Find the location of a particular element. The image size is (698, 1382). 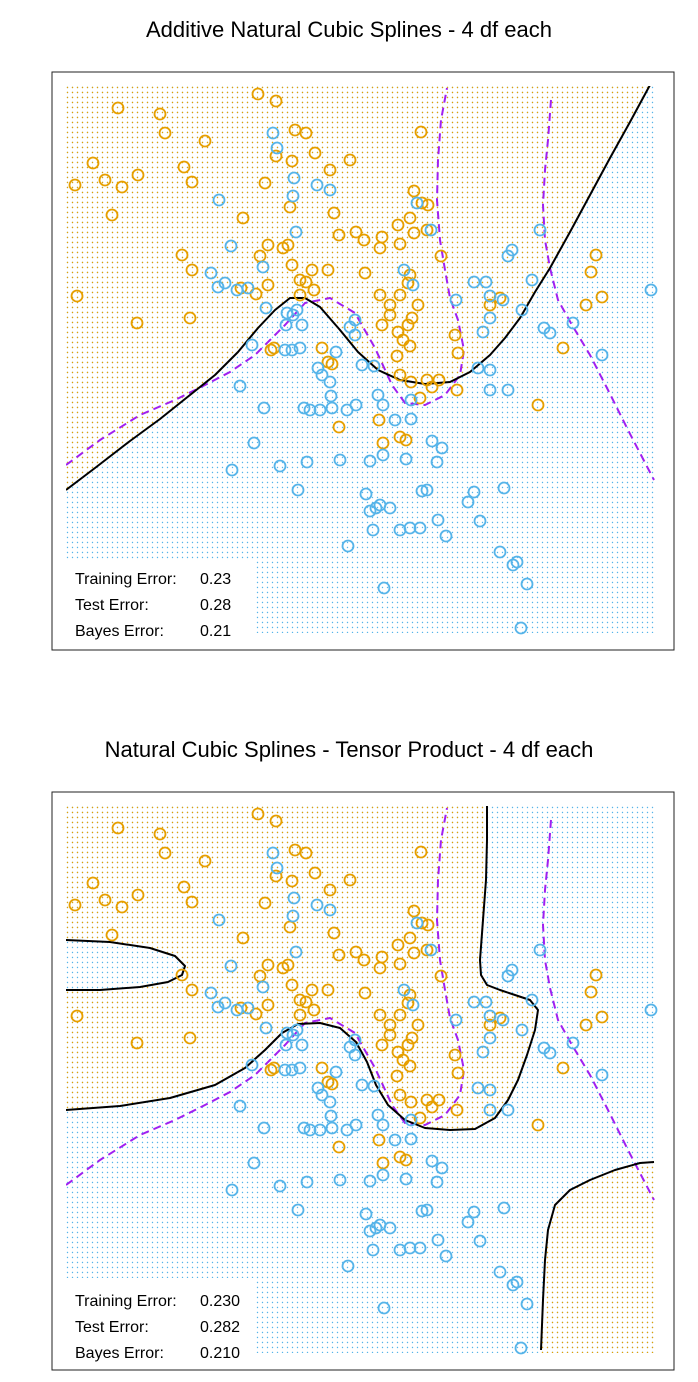

stat-value: 0.230 is located at coordinates (220, 1301).